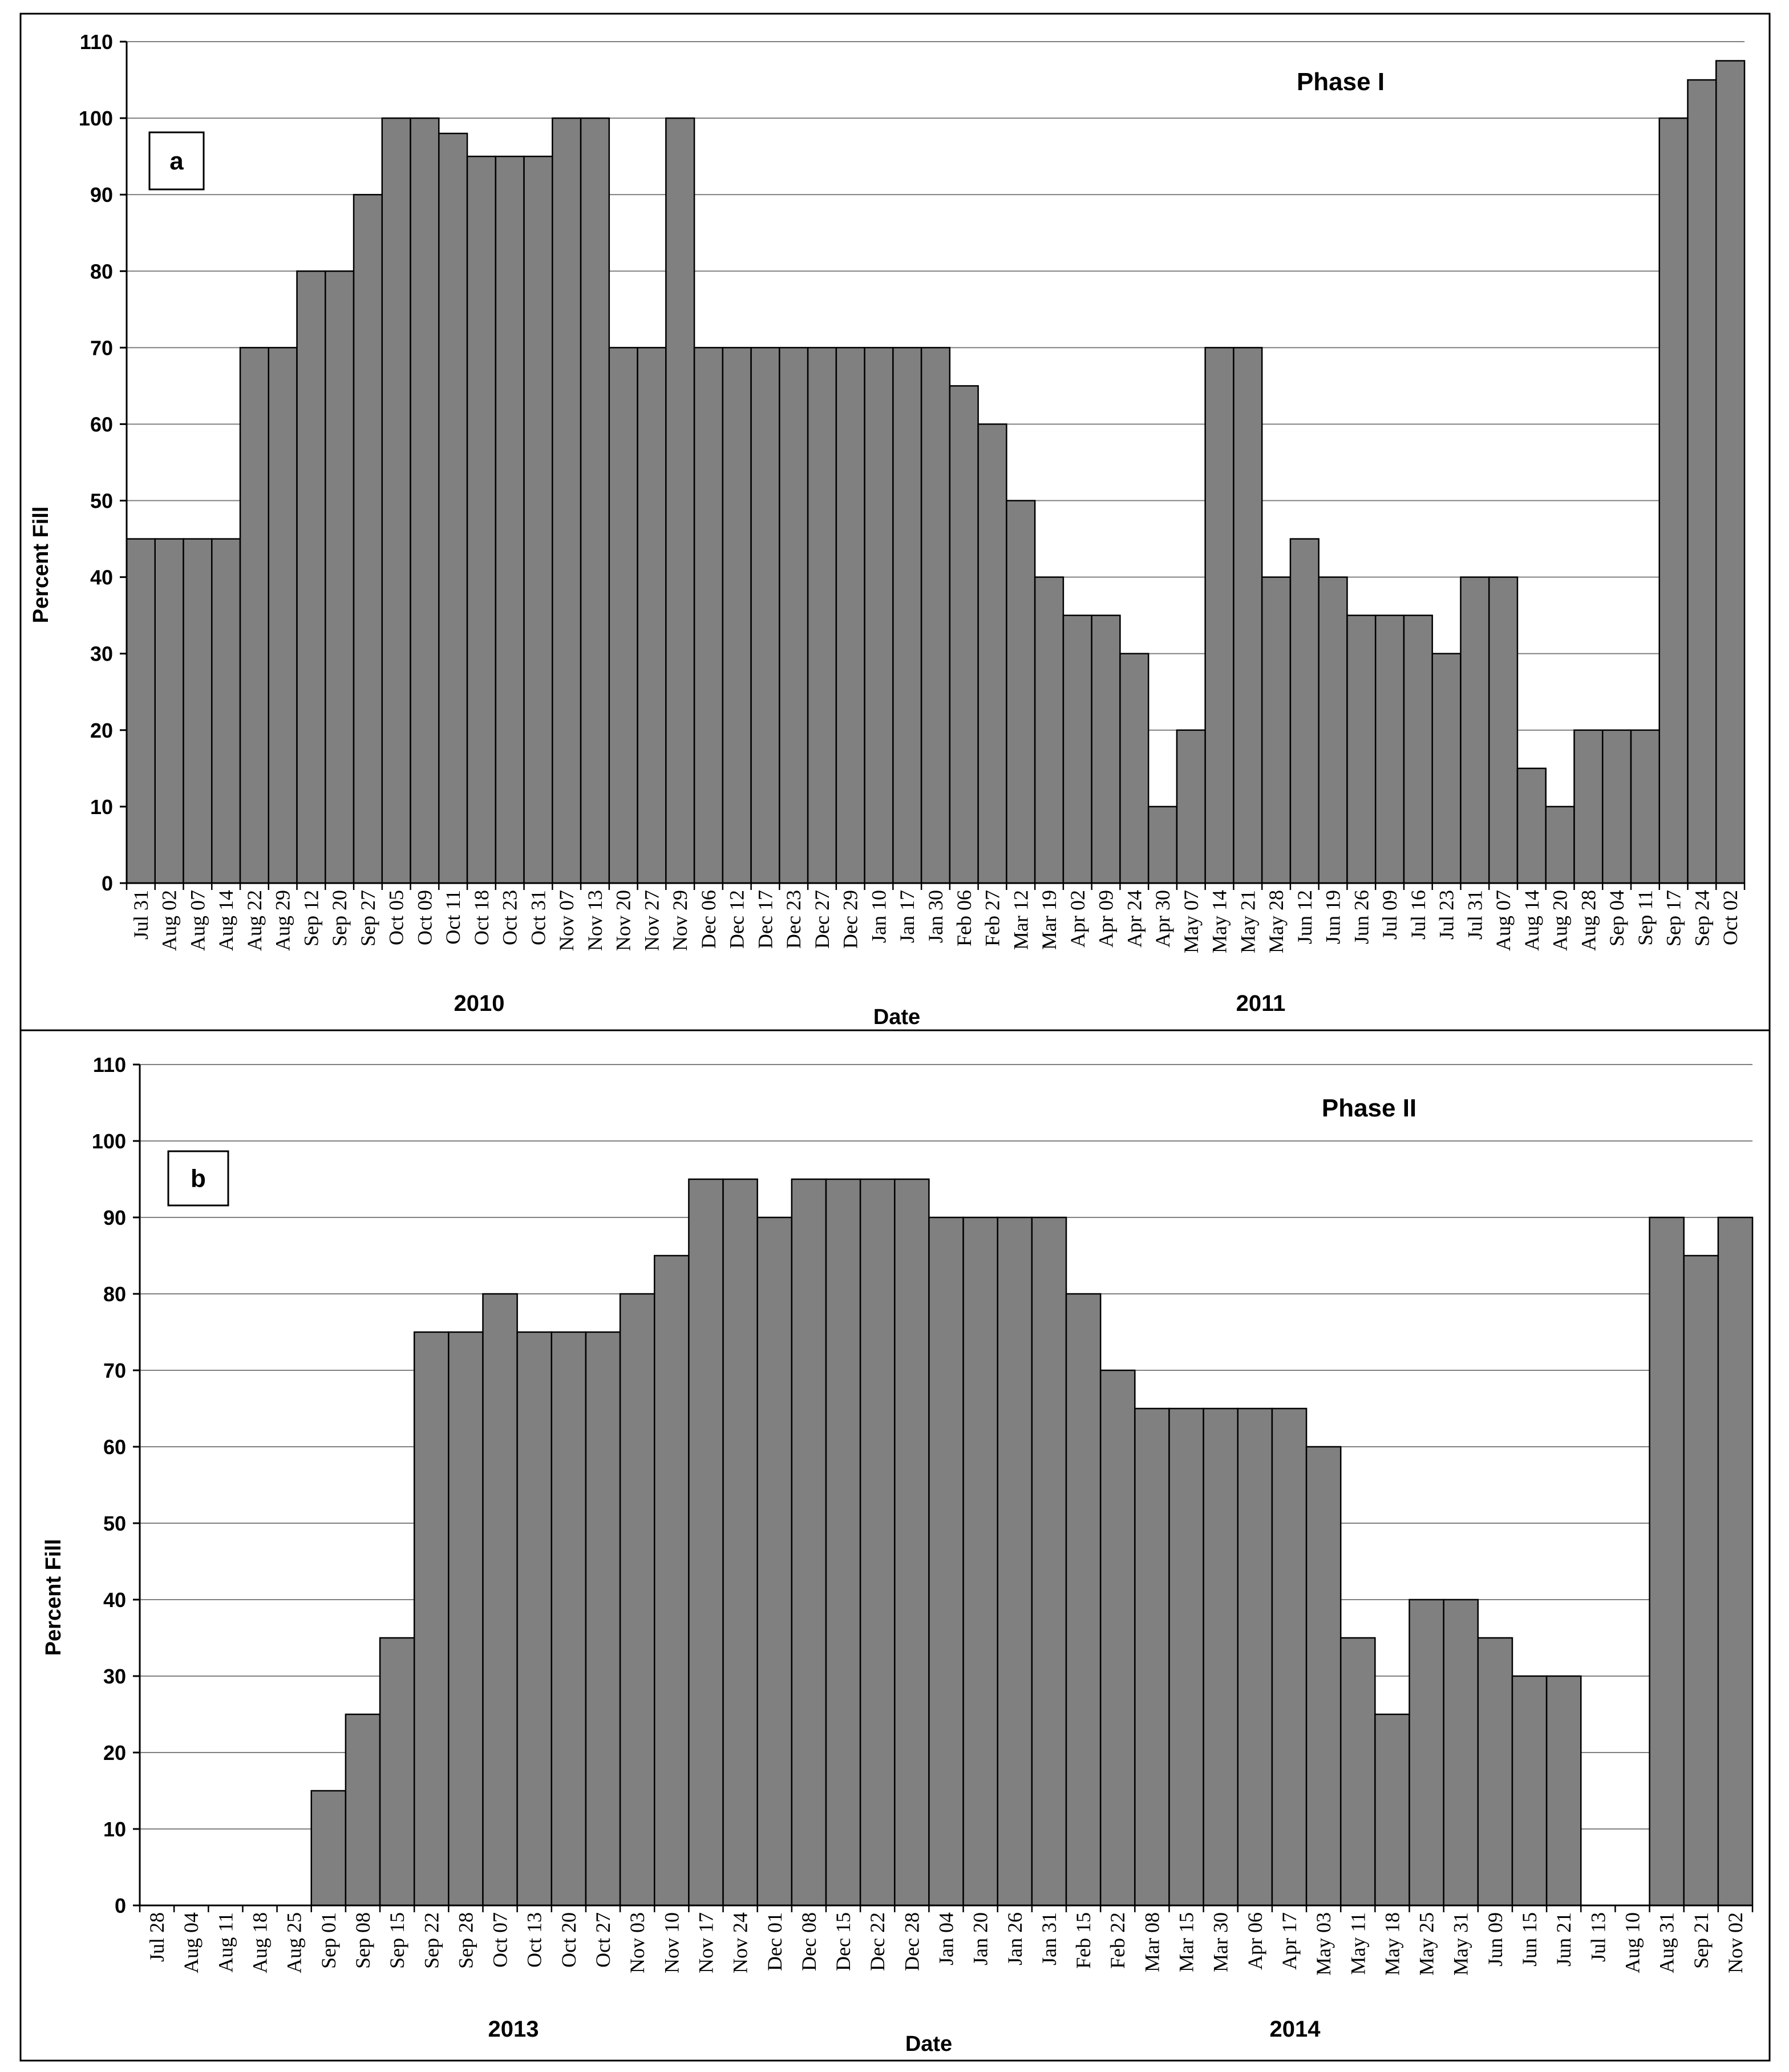 The image size is (1789, 2072). Describe the element at coordinates (156, 1937) in the screenshot. I see `panel-b-x-tick-label: Jul 28` at that location.